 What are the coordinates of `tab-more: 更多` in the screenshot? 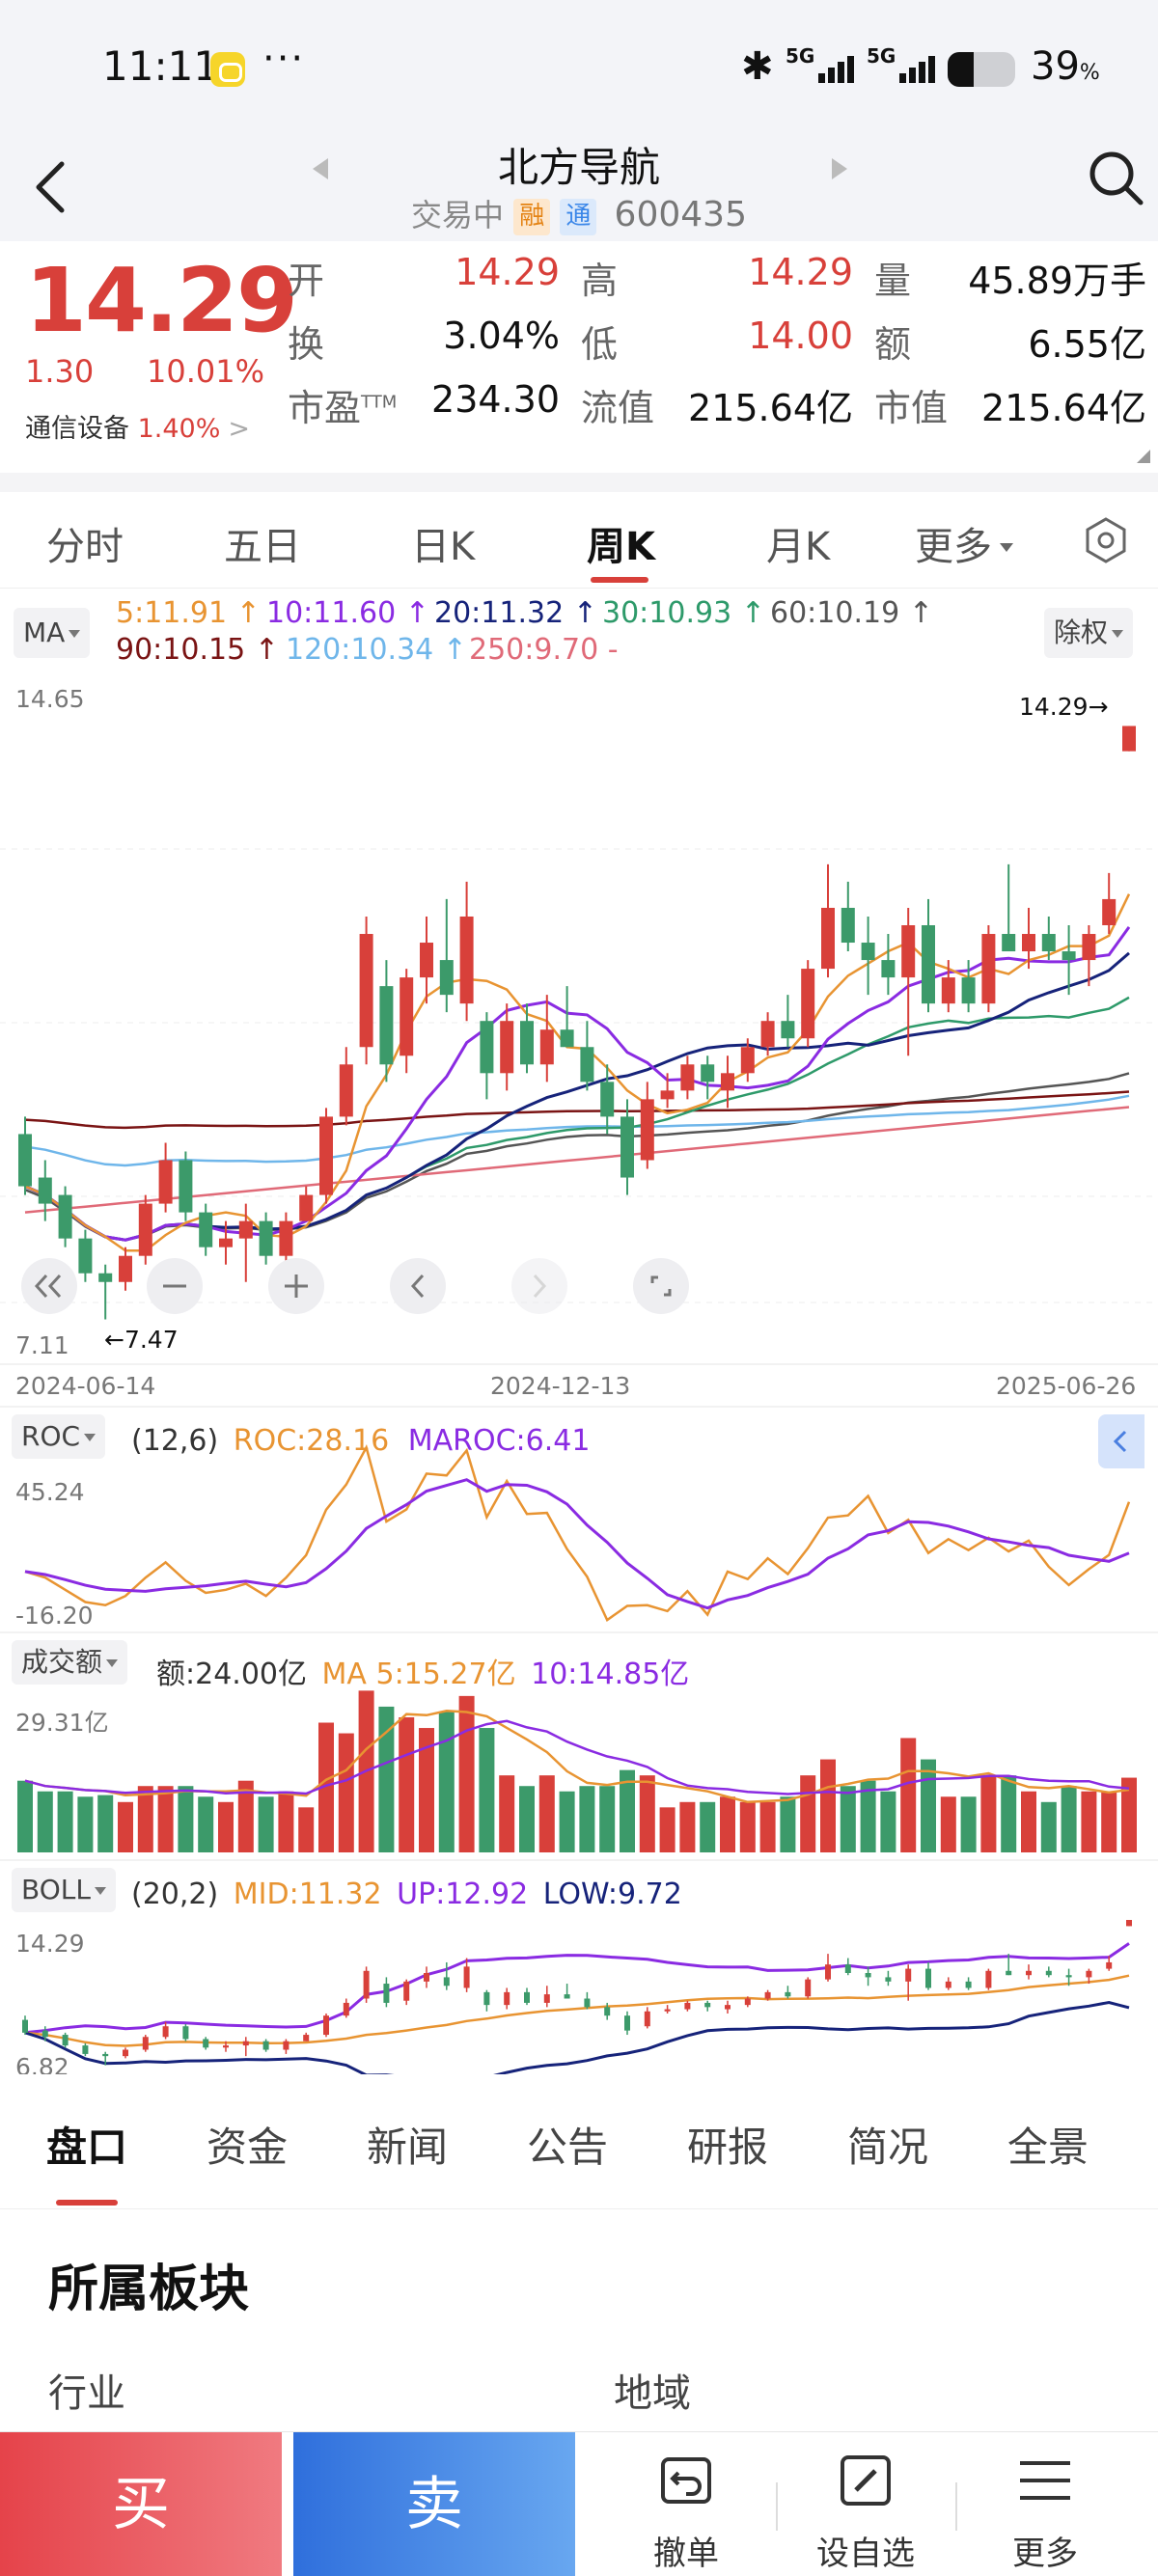 It's located at (964, 543).